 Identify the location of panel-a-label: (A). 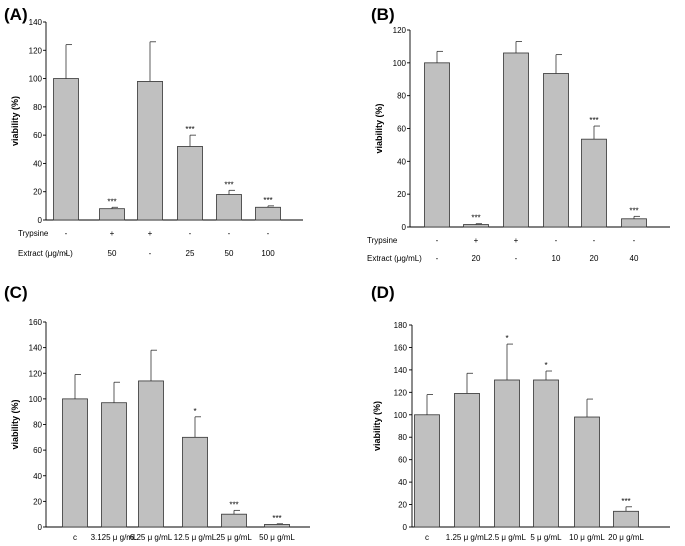
(16, 14).